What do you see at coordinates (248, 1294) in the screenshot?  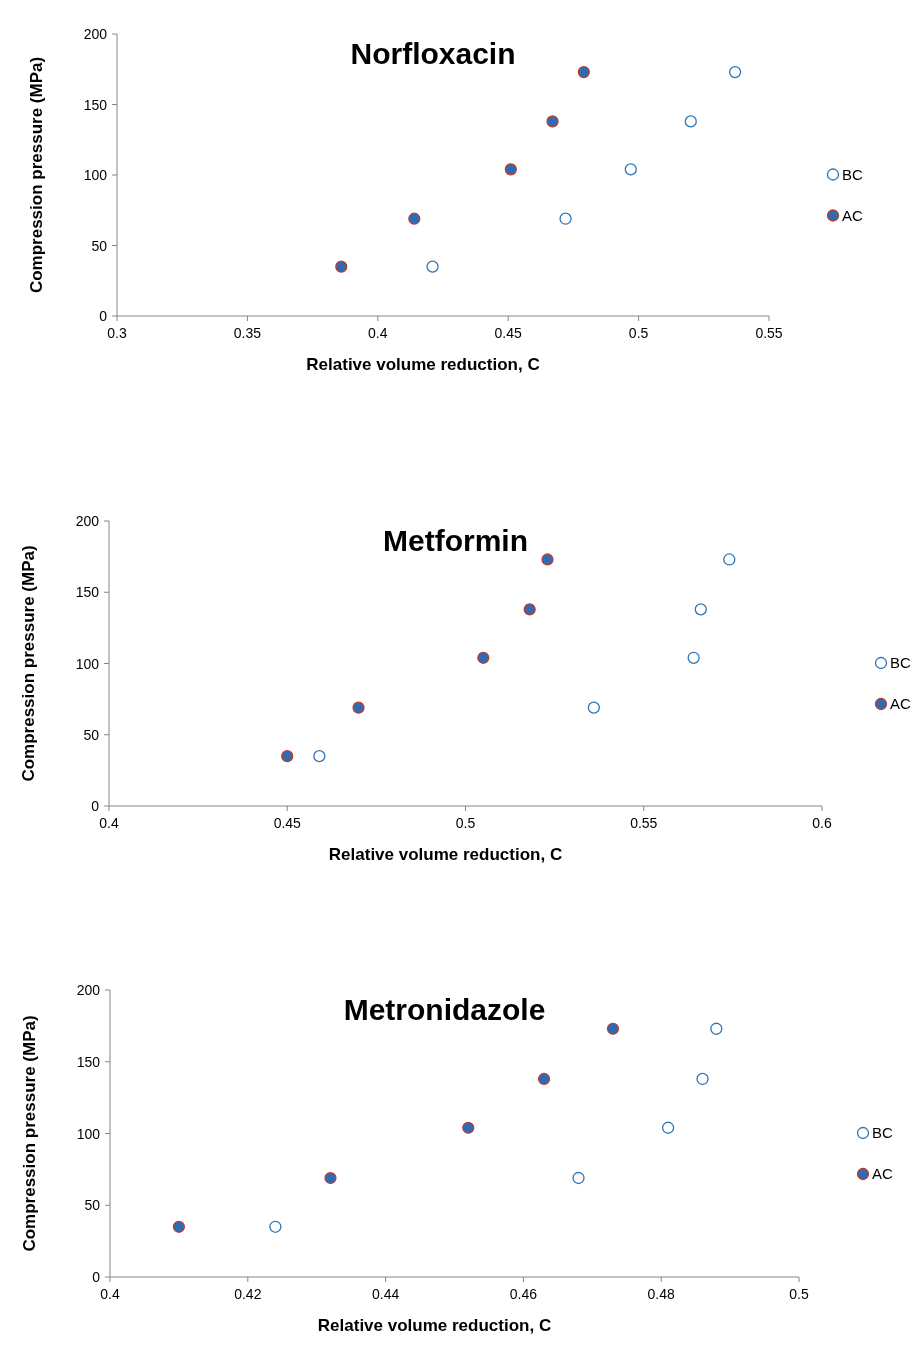 I see `x-tick-label: 0.42` at bounding box center [248, 1294].